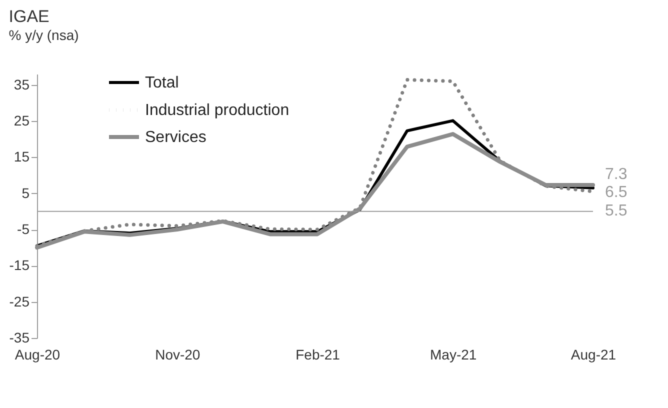 The width and height of the screenshot is (668, 408). What do you see at coordinates (318, 354) in the screenshot?
I see `x-tick-label: Feb-21` at bounding box center [318, 354].